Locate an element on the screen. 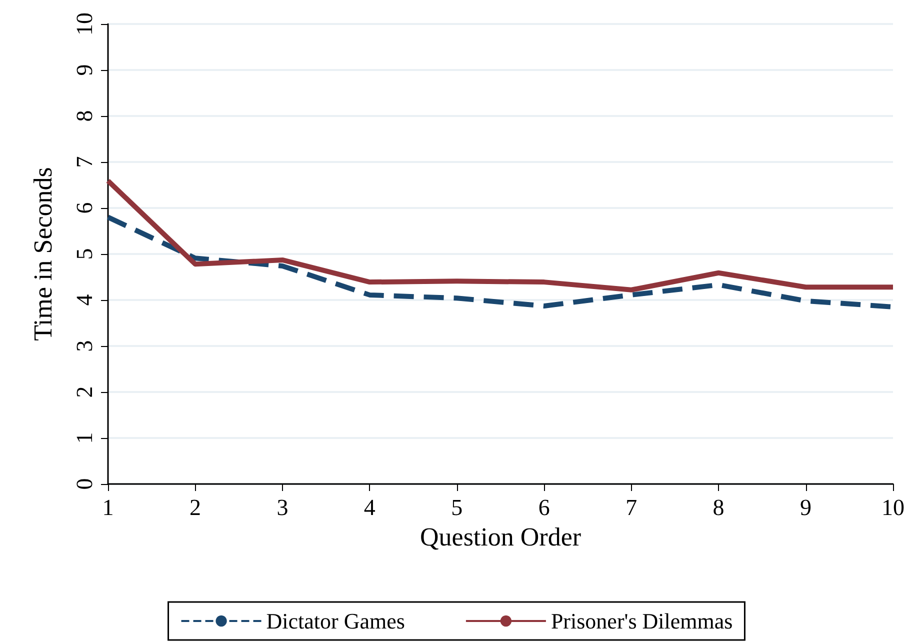 This screenshot has height=642, width=913. legend-label: Prisoner's Dilemmas is located at coordinates (641, 621).